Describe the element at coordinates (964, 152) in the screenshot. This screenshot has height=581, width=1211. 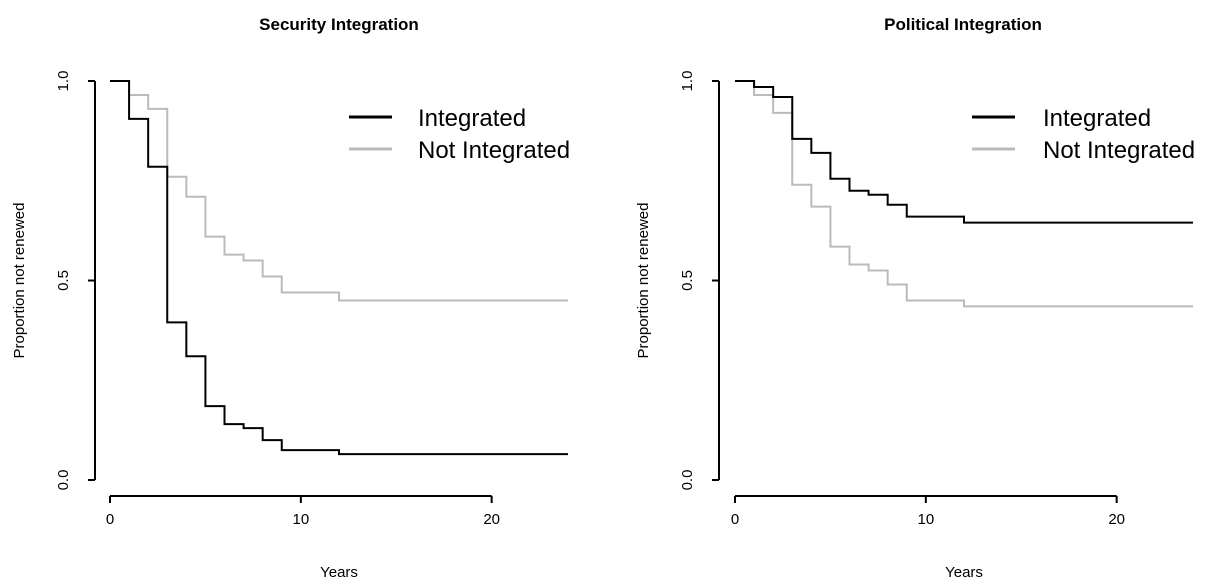
I see `series-line-integrated` at that location.